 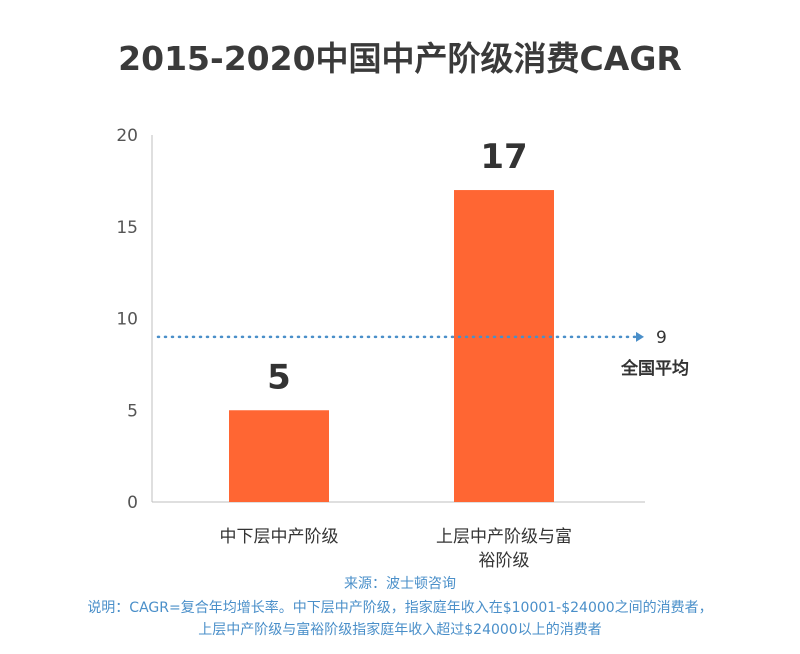 I want to click on x-category-label: 上层中产阶级与富, so click(x=504, y=537).